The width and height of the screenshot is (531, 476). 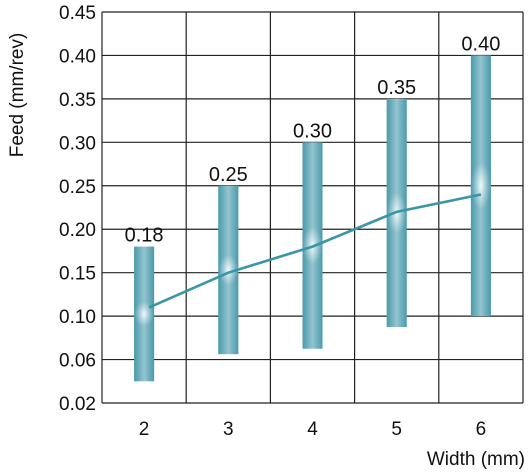 I want to click on bar-value-label: 0.40, so click(x=480, y=44).